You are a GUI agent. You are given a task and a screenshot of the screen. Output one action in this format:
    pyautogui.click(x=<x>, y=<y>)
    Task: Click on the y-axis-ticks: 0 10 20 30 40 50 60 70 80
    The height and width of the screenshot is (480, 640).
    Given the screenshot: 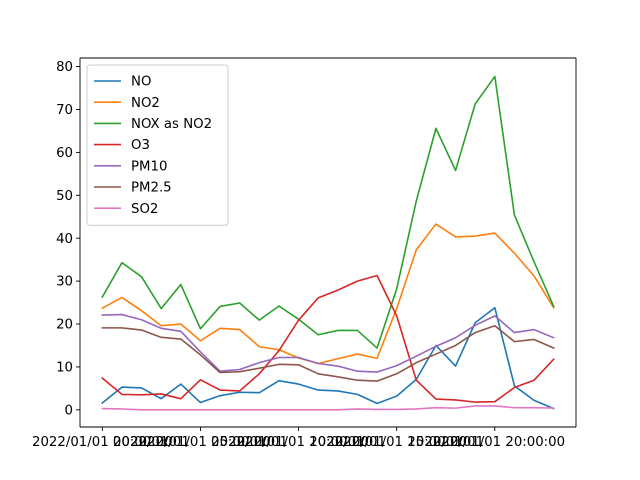 What is the action you would take?
    pyautogui.click(x=68, y=239)
    